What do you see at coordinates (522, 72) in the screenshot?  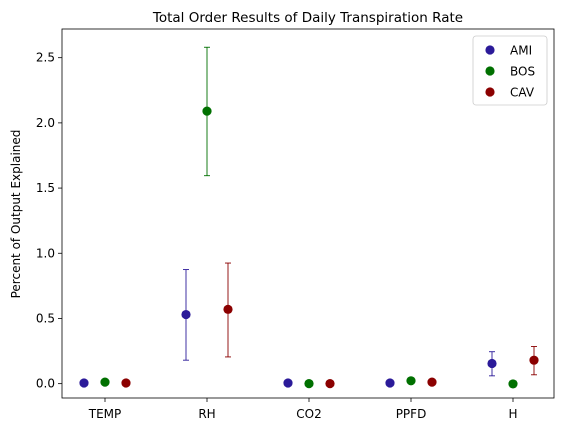 I see `legend-label: BOS` at bounding box center [522, 72].